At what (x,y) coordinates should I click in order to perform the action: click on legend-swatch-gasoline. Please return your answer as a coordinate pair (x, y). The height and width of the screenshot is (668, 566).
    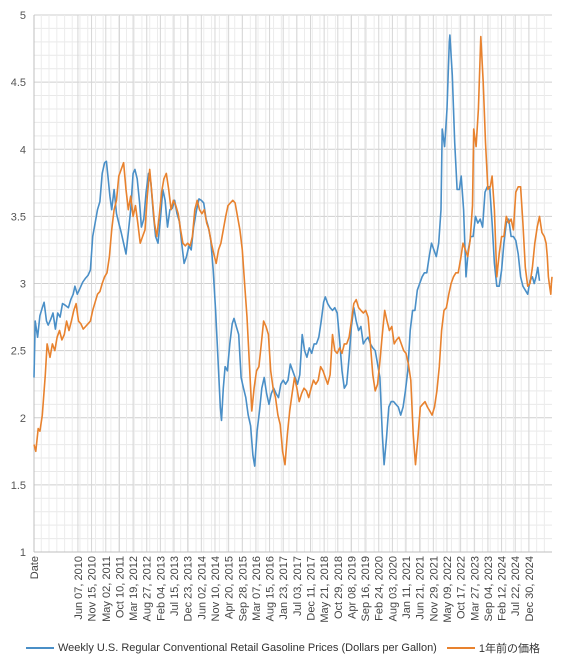
    Looking at the image, I should click on (40, 648).